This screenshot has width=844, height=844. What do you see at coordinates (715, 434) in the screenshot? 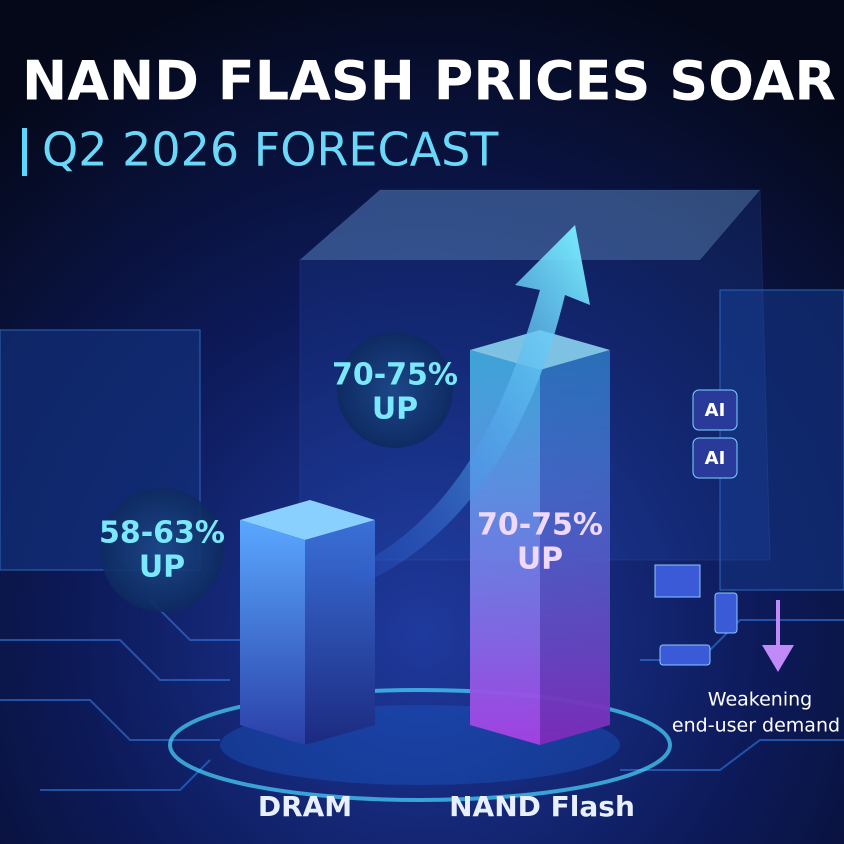
I see `ai-chips` at bounding box center [715, 434].